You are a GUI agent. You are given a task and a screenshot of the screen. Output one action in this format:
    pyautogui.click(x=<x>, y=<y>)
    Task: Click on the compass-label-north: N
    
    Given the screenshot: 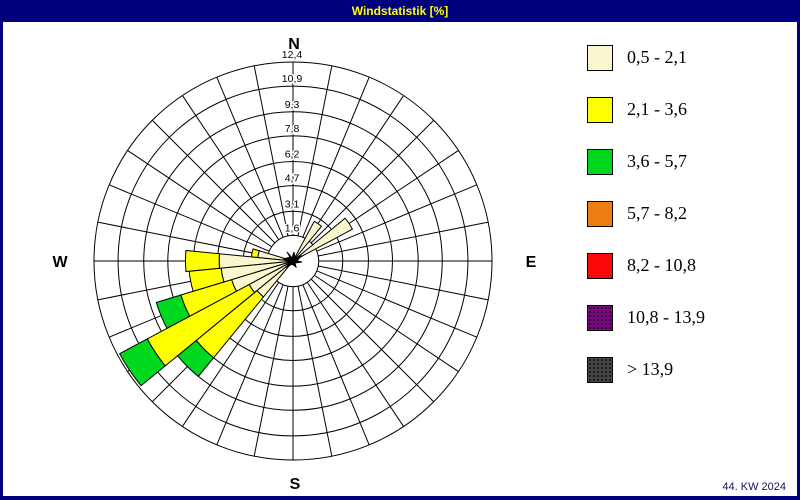 What is the action you would take?
    pyautogui.click(x=294, y=44)
    